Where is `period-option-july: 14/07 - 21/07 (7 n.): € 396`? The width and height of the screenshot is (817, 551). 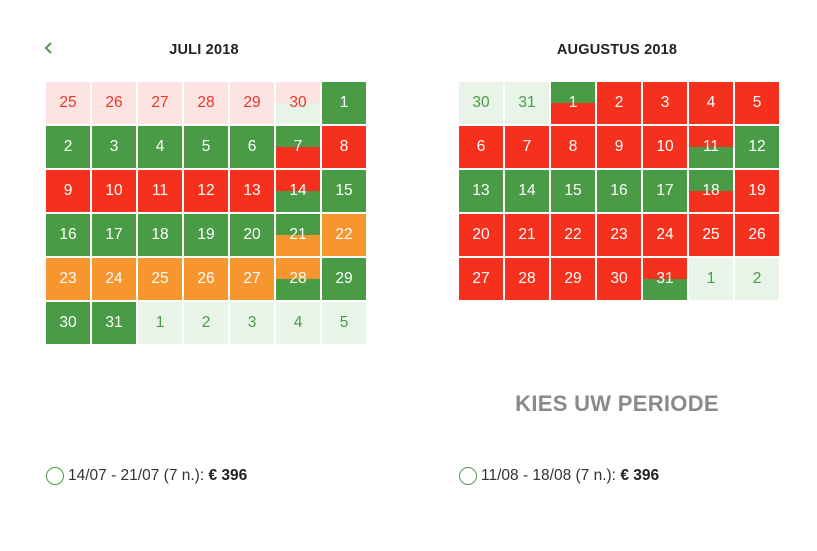
period-option-july: 14/07 - 21/07 (7 n.): € 396 is located at coordinates (146, 476).